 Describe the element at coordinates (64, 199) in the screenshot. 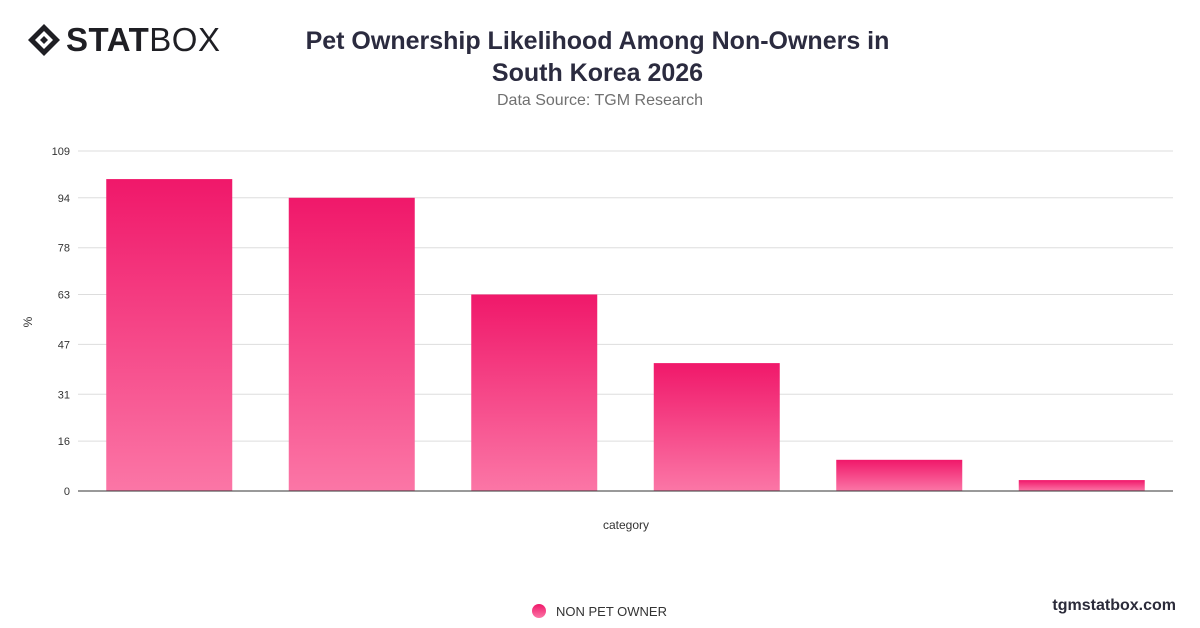

I see `y-tick-label: 94` at that location.